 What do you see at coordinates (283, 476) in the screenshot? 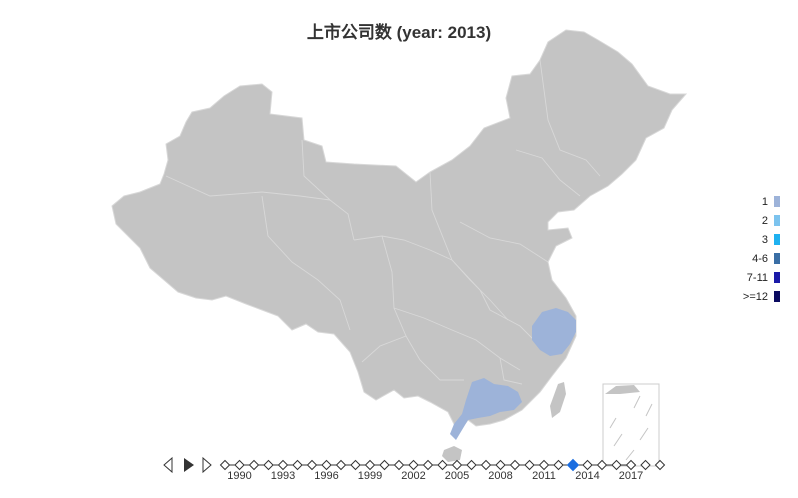
I see `timeline-year-label: 1993` at bounding box center [283, 476].